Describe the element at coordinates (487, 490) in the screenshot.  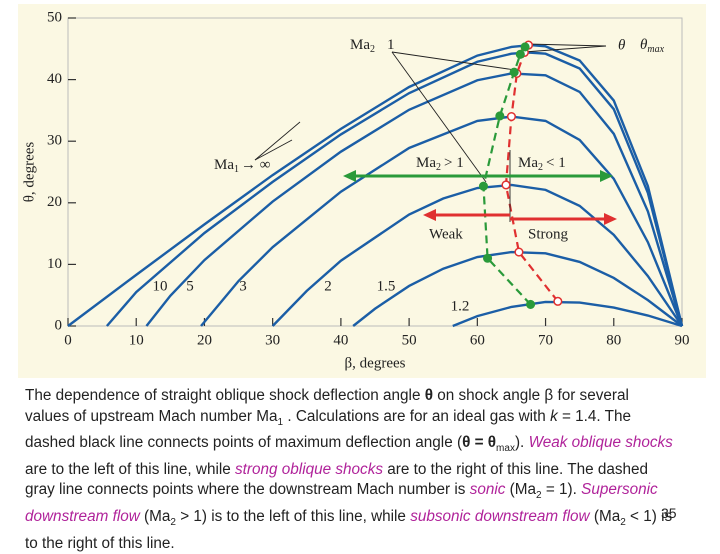
I see `caption-term: sonic` at that location.